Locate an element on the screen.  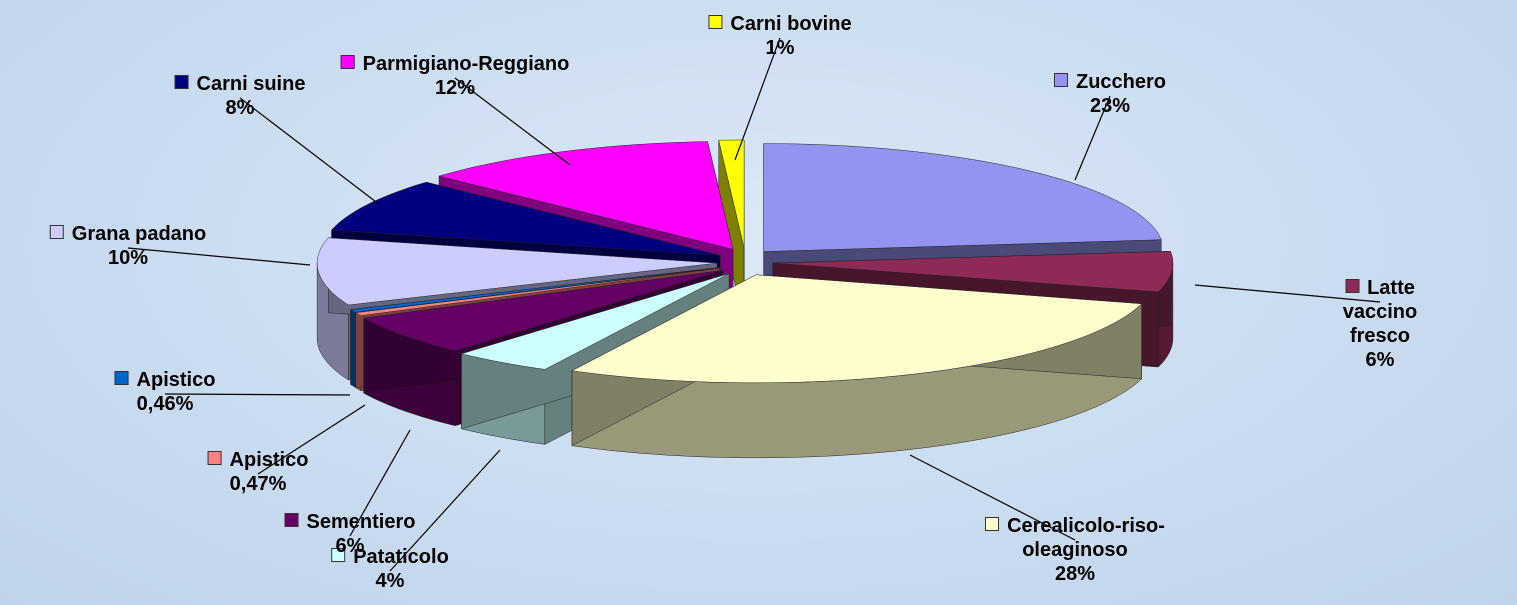
value-label: 0,47% is located at coordinates (258, 484).